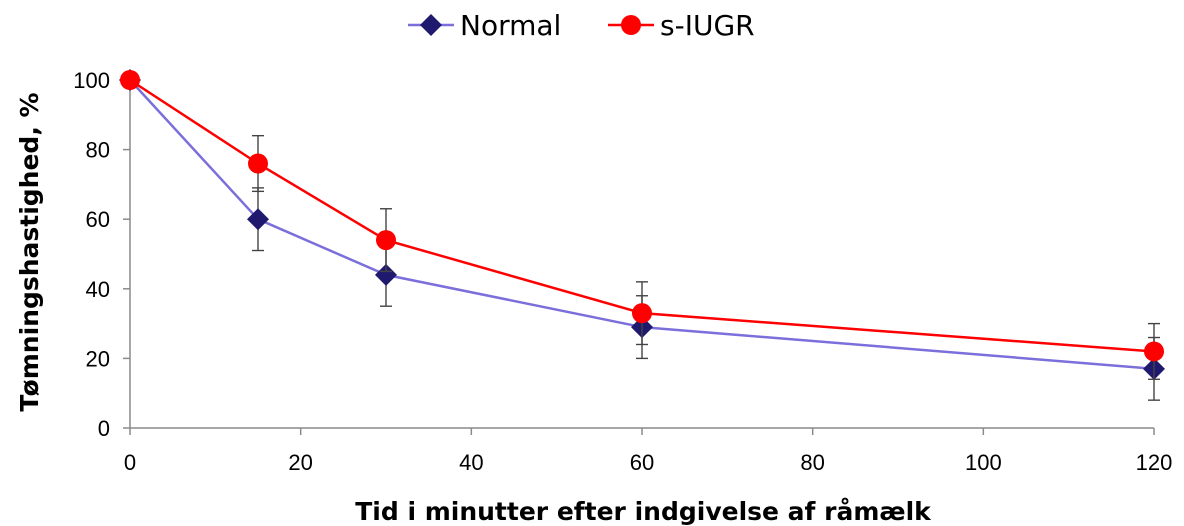 The image size is (1184, 526). Describe the element at coordinates (98, 358) in the screenshot. I see `y-tick-label: 20` at that location.